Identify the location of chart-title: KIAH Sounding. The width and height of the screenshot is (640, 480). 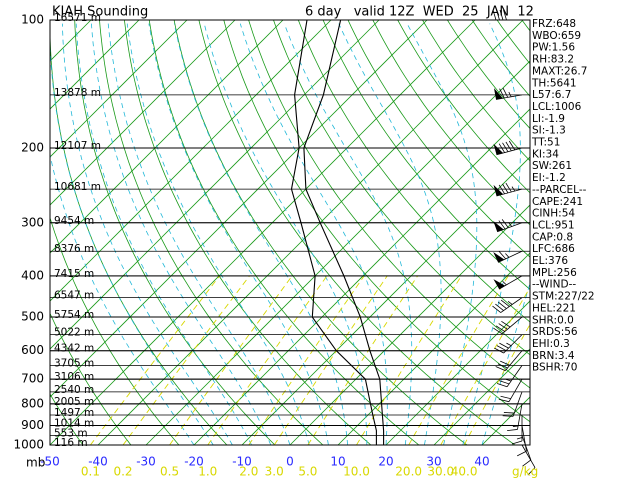
(100, 12).